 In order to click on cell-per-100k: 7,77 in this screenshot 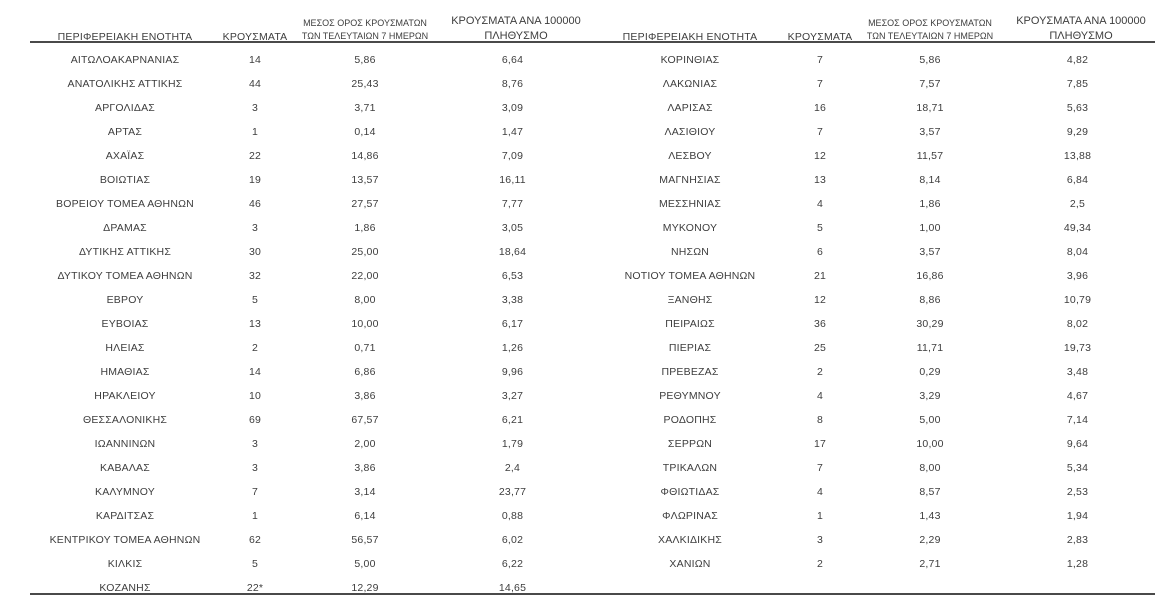, I will do `click(512, 204)`.